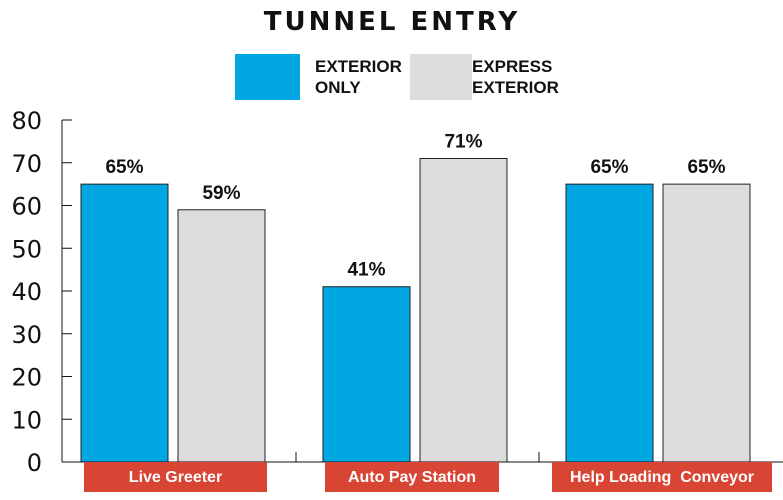  Describe the element at coordinates (392, 22) in the screenshot. I see `chart-title: TUNNEL ENTRY` at that location.